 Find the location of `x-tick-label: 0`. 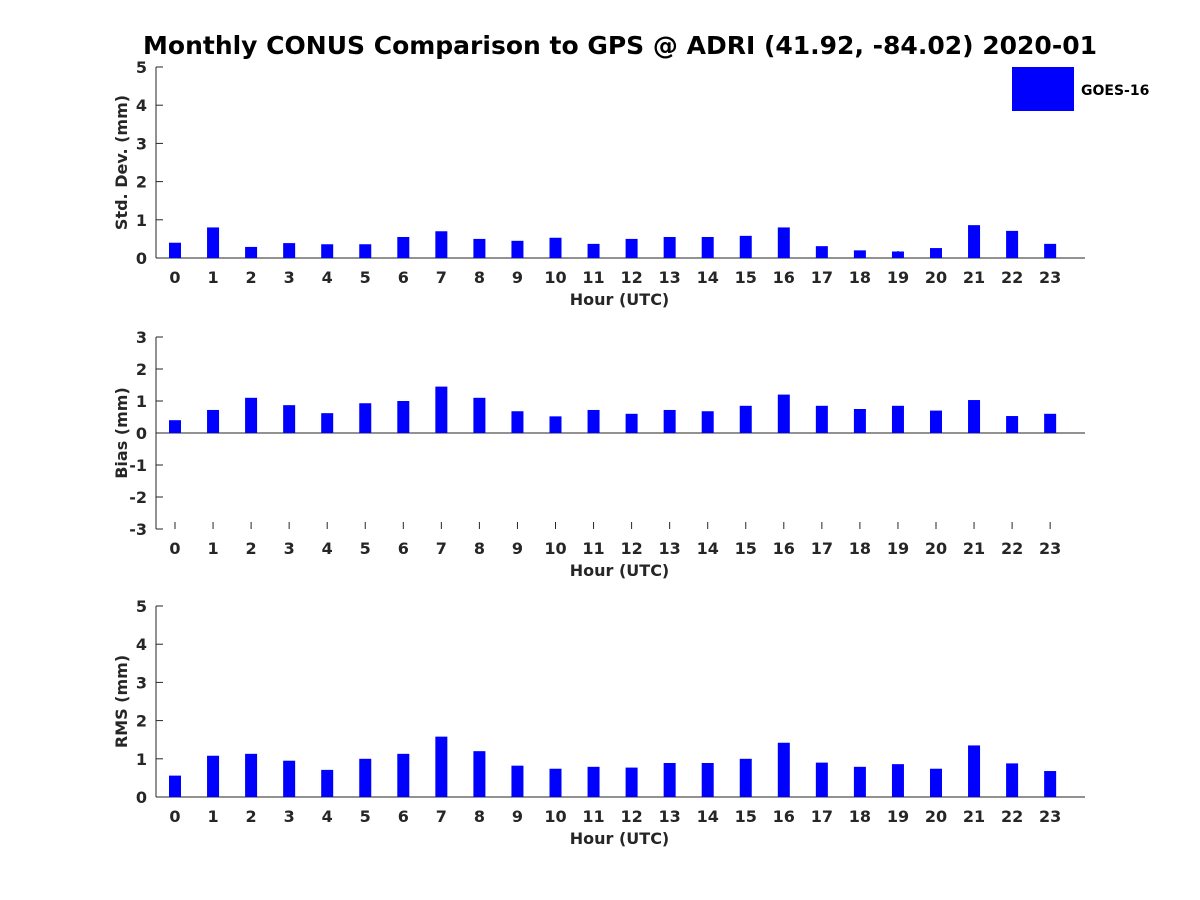

x-tick-label: 0 is located at coordinates (174, 277).